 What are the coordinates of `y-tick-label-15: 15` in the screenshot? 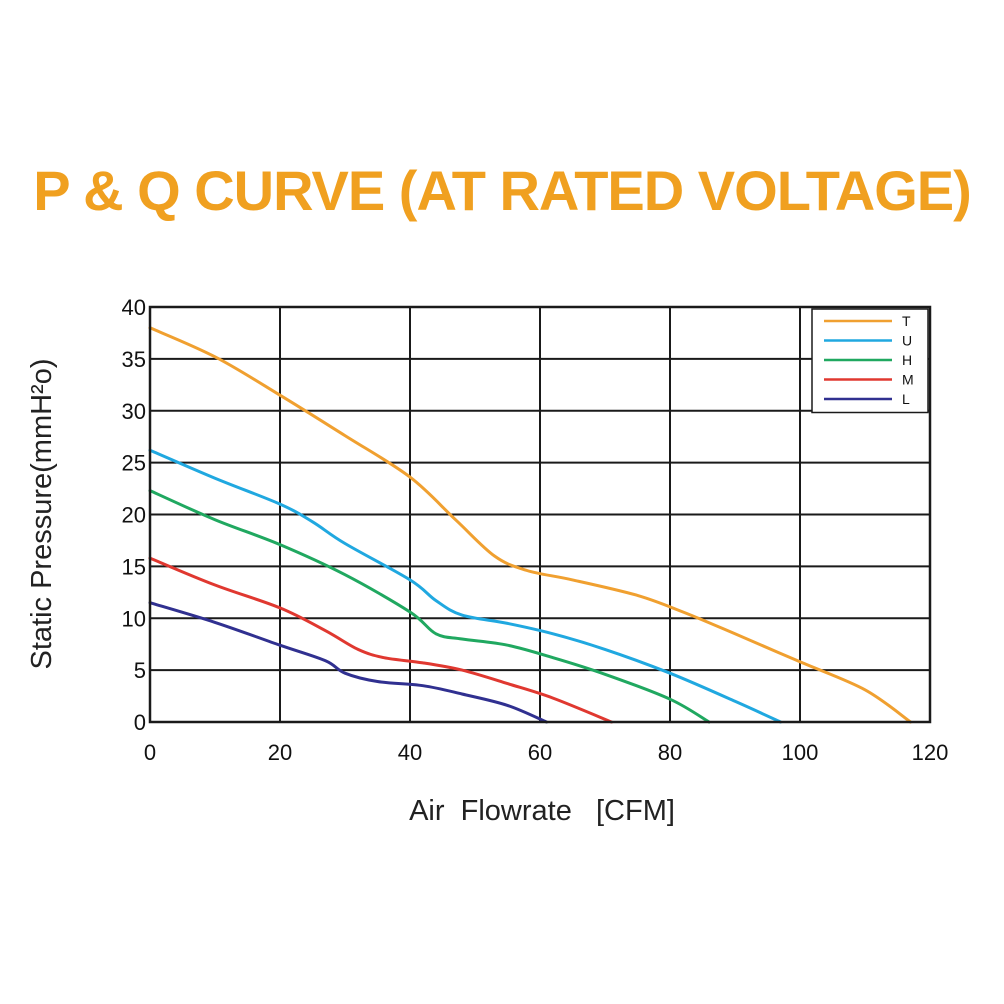 It's located at (134, 566).